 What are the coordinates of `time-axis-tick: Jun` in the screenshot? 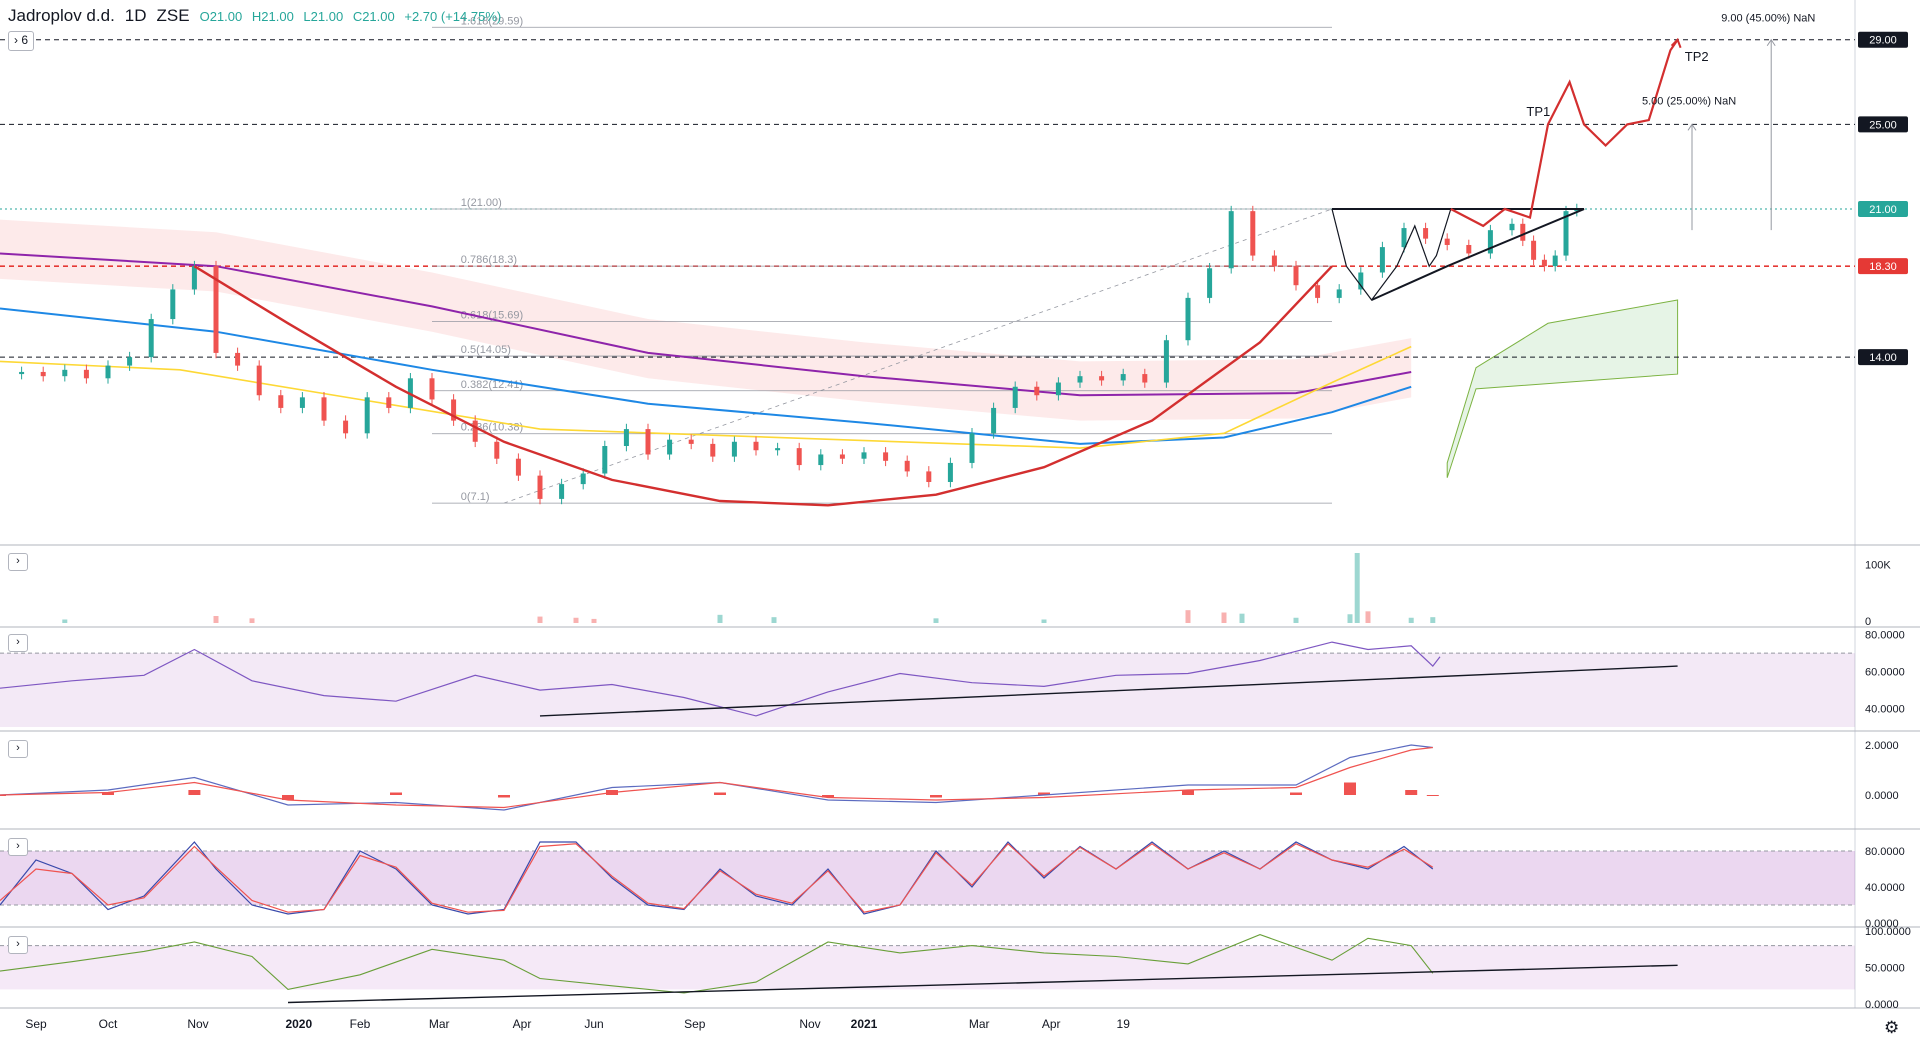 It's located at (593, 1024).